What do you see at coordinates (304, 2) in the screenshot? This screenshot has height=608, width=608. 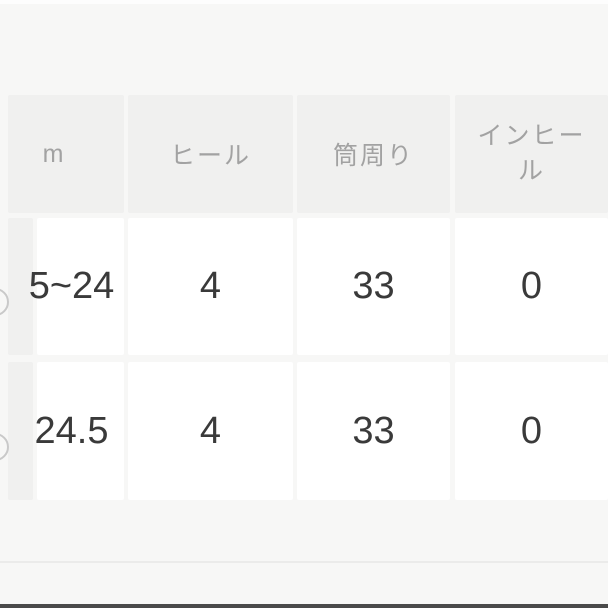 I see `top-strip` at bounding box center [304, 2].